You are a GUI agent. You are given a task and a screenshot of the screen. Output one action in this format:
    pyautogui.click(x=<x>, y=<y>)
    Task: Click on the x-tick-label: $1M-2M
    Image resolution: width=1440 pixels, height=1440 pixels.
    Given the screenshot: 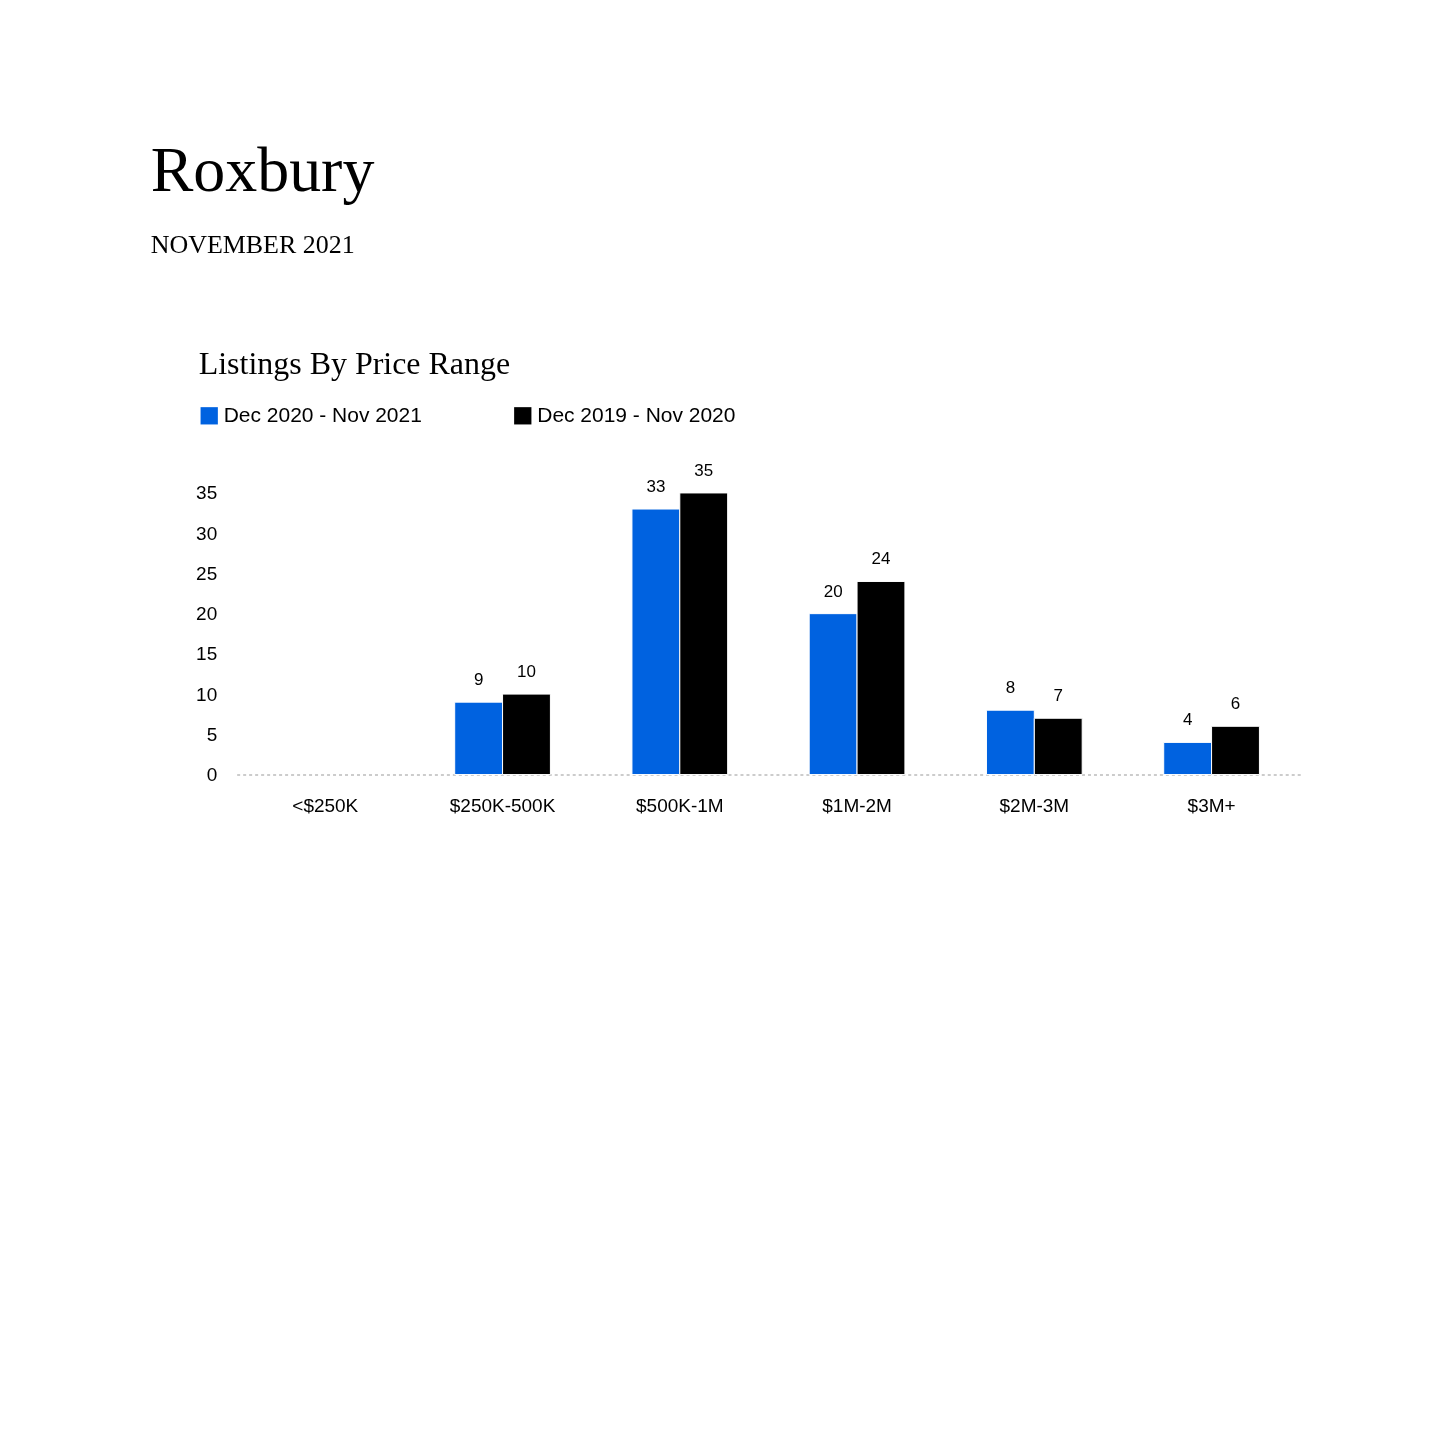 What is the action you would take?
    pyautogui.click(x=857, y=806)
    